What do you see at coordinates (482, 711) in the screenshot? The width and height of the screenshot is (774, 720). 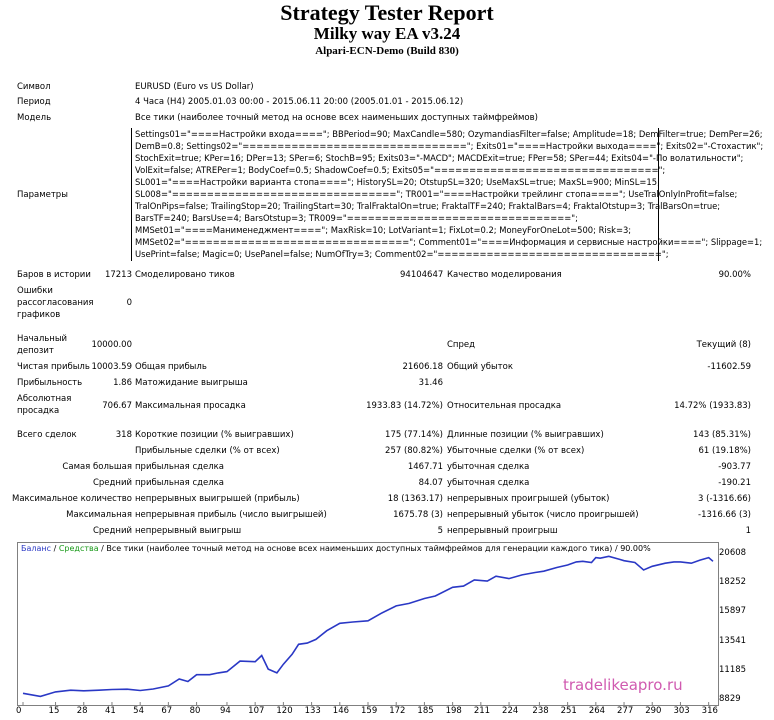 I see `x-tick-label: 211` at bounding box center [482, 711].